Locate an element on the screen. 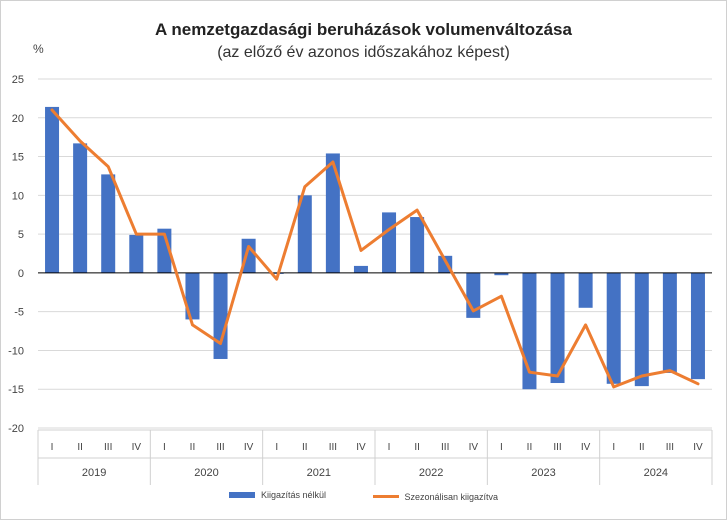 Image resolution: width=727 pixels, height=520 pixels. chart-subtitle: (az előző év azonos időszakához képest) is located at coordinates (363, 52).